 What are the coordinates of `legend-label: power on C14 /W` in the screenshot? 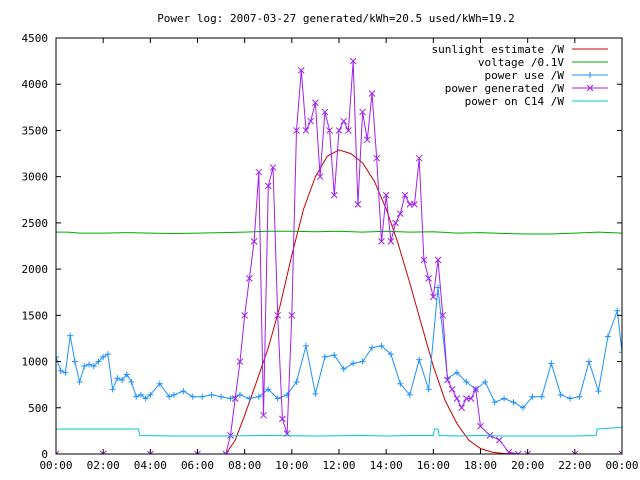 It's located at (515, 101).